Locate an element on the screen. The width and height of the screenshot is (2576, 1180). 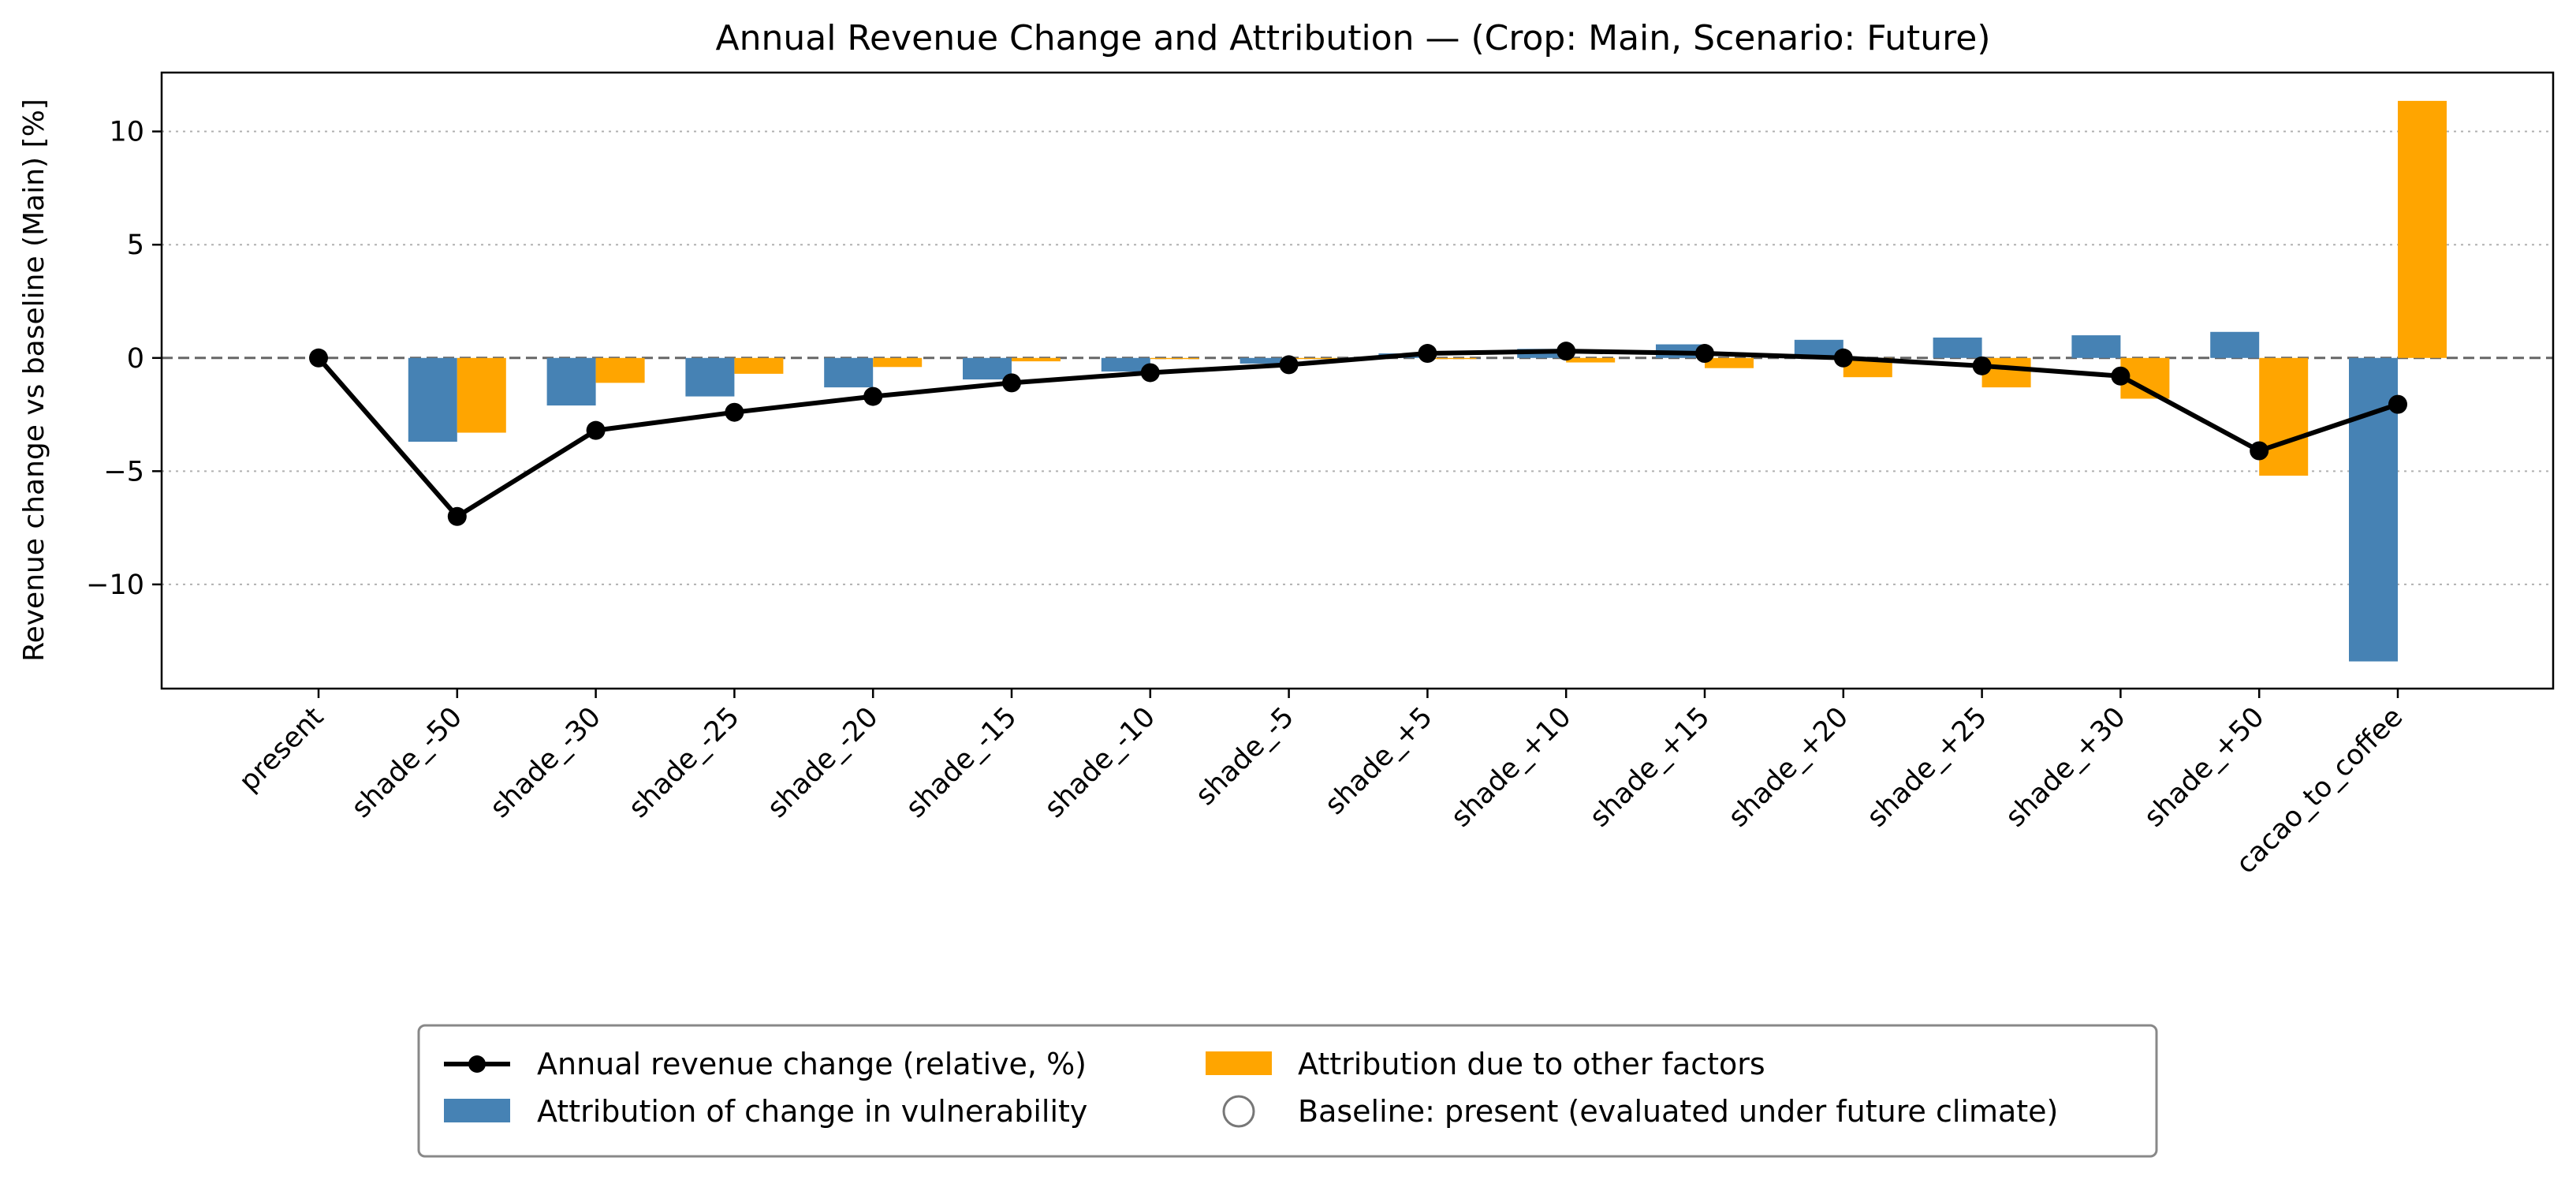
legend-swatch-other-factors is located at coordinates (1239, 1063).